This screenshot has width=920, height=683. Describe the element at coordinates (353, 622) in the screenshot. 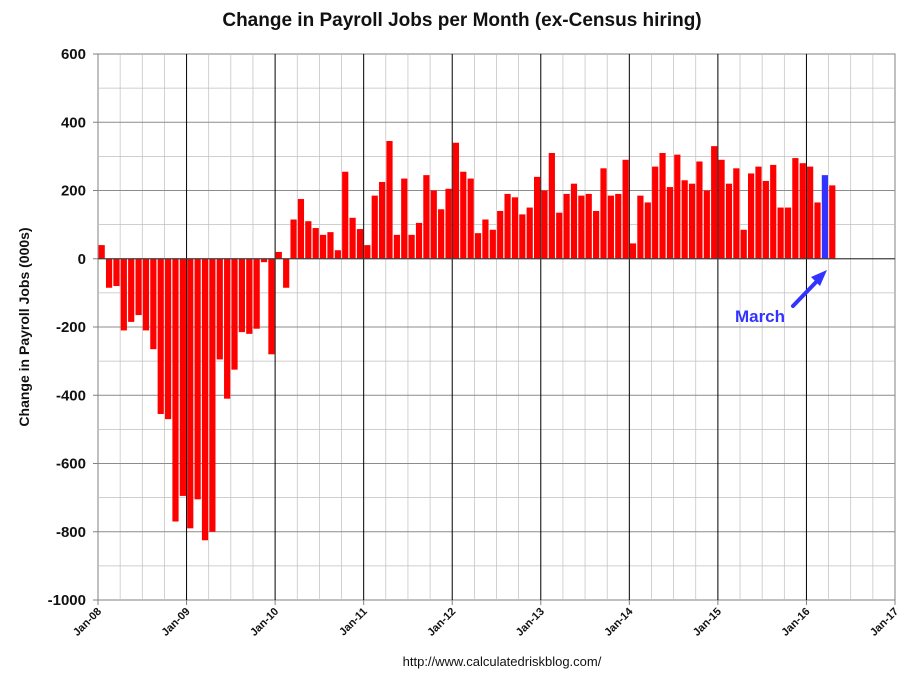

I see `x-tick-label: Jan-11` at that location.